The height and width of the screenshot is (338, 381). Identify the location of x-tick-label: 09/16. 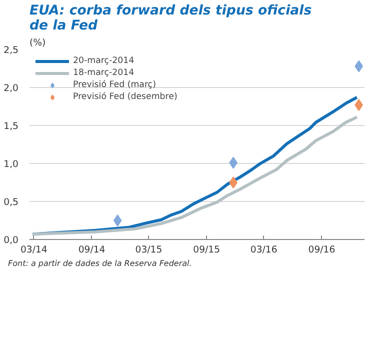
(322, 250).